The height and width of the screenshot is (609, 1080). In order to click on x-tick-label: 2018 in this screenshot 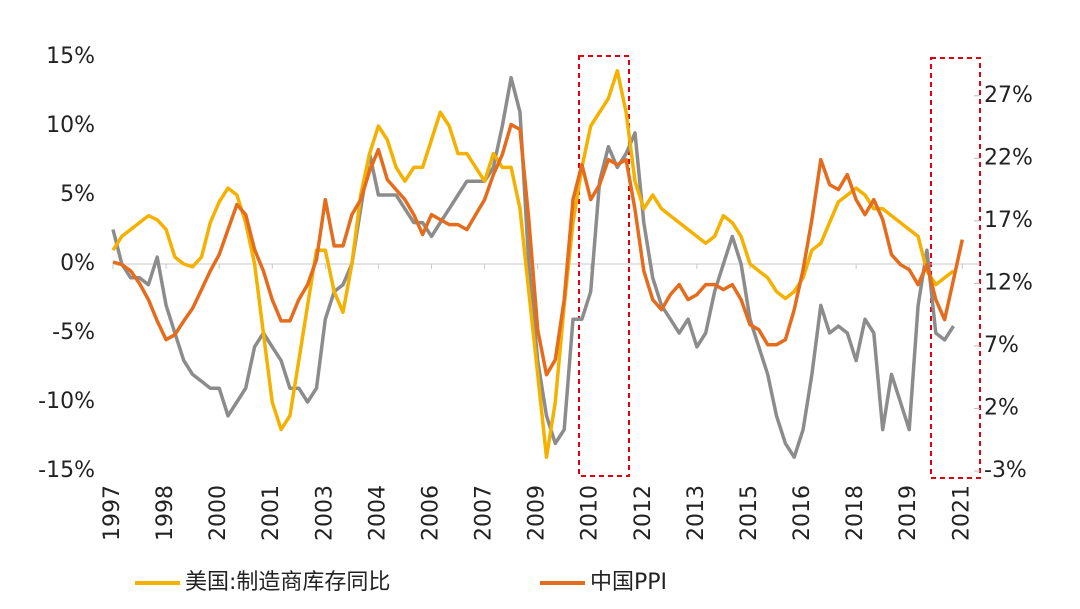, I will do `click(855, 513)`.